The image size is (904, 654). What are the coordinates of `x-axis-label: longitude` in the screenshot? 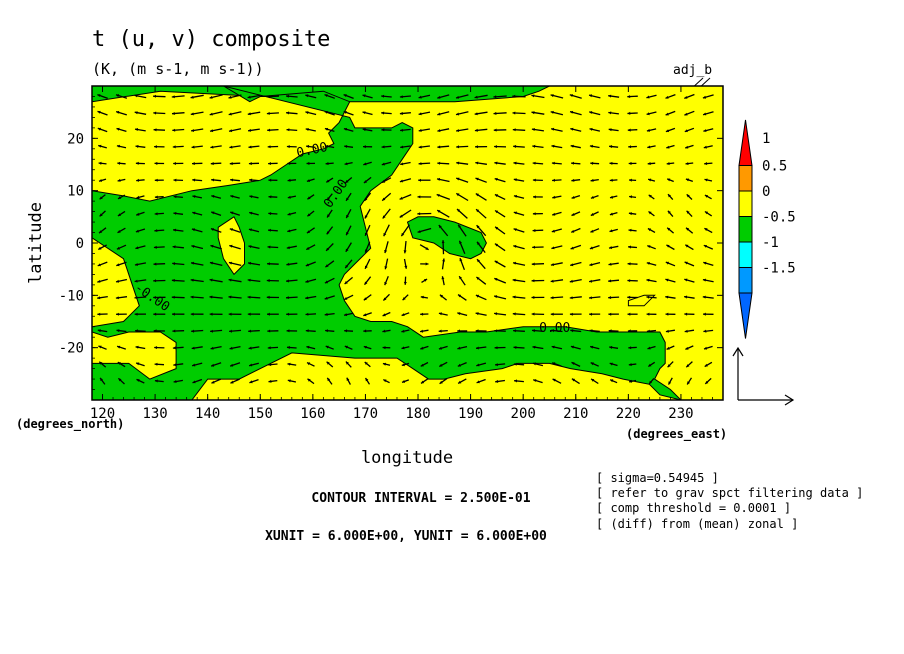 It's located at (407, 458).